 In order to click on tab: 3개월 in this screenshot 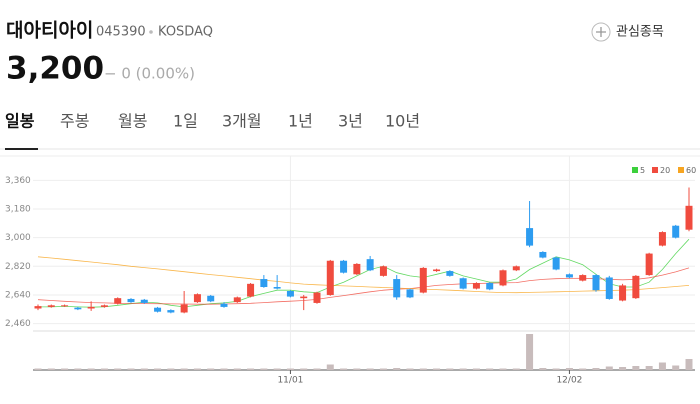, I will do `click(242, 121)`.